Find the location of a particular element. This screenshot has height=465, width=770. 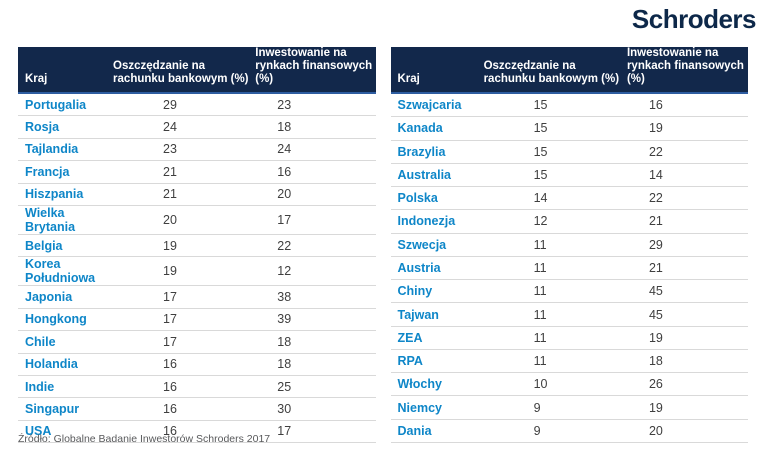

saving-value-cell: 29 is located at coordinates (184, 105).